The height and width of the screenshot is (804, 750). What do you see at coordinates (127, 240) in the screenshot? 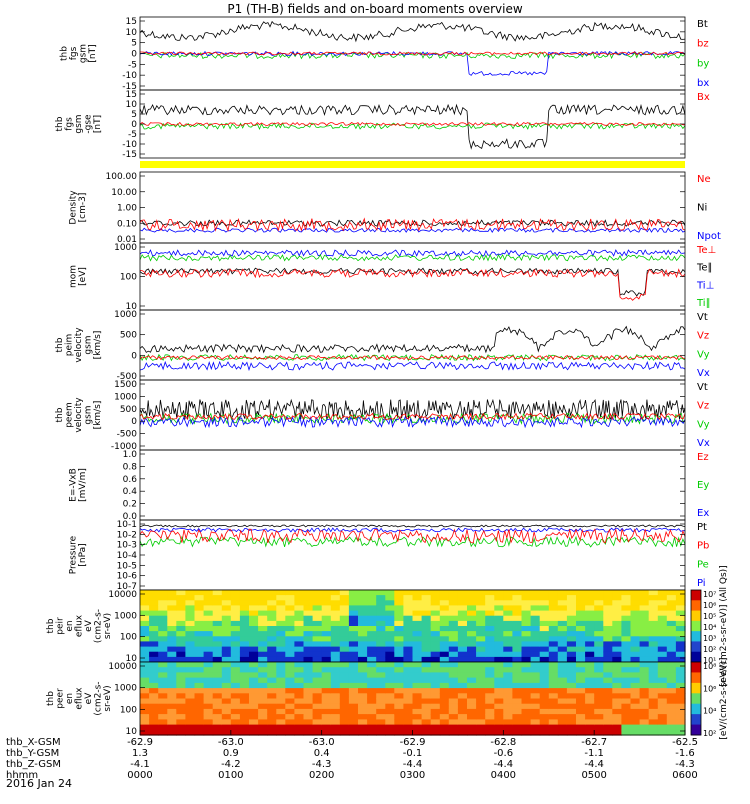
I see `y-tick-label: 0.01` at bounding box center [127, 240].